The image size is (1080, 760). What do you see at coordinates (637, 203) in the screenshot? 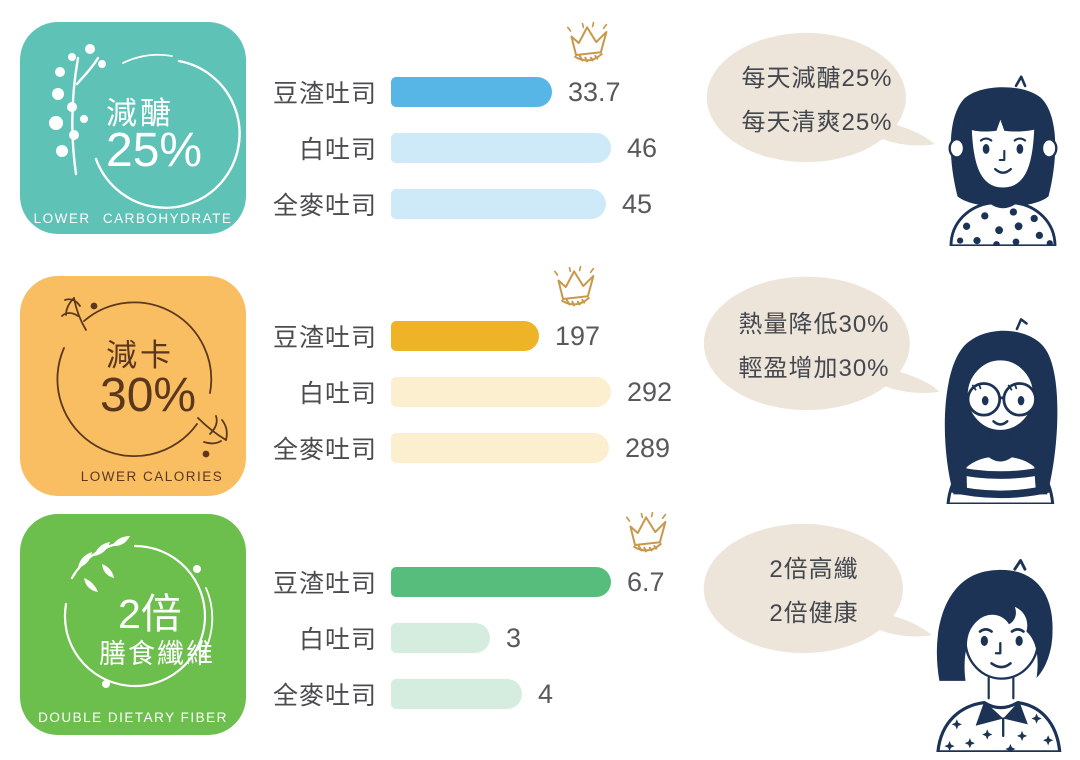
I see `value-label: 45` at bounding box center [637, 203].